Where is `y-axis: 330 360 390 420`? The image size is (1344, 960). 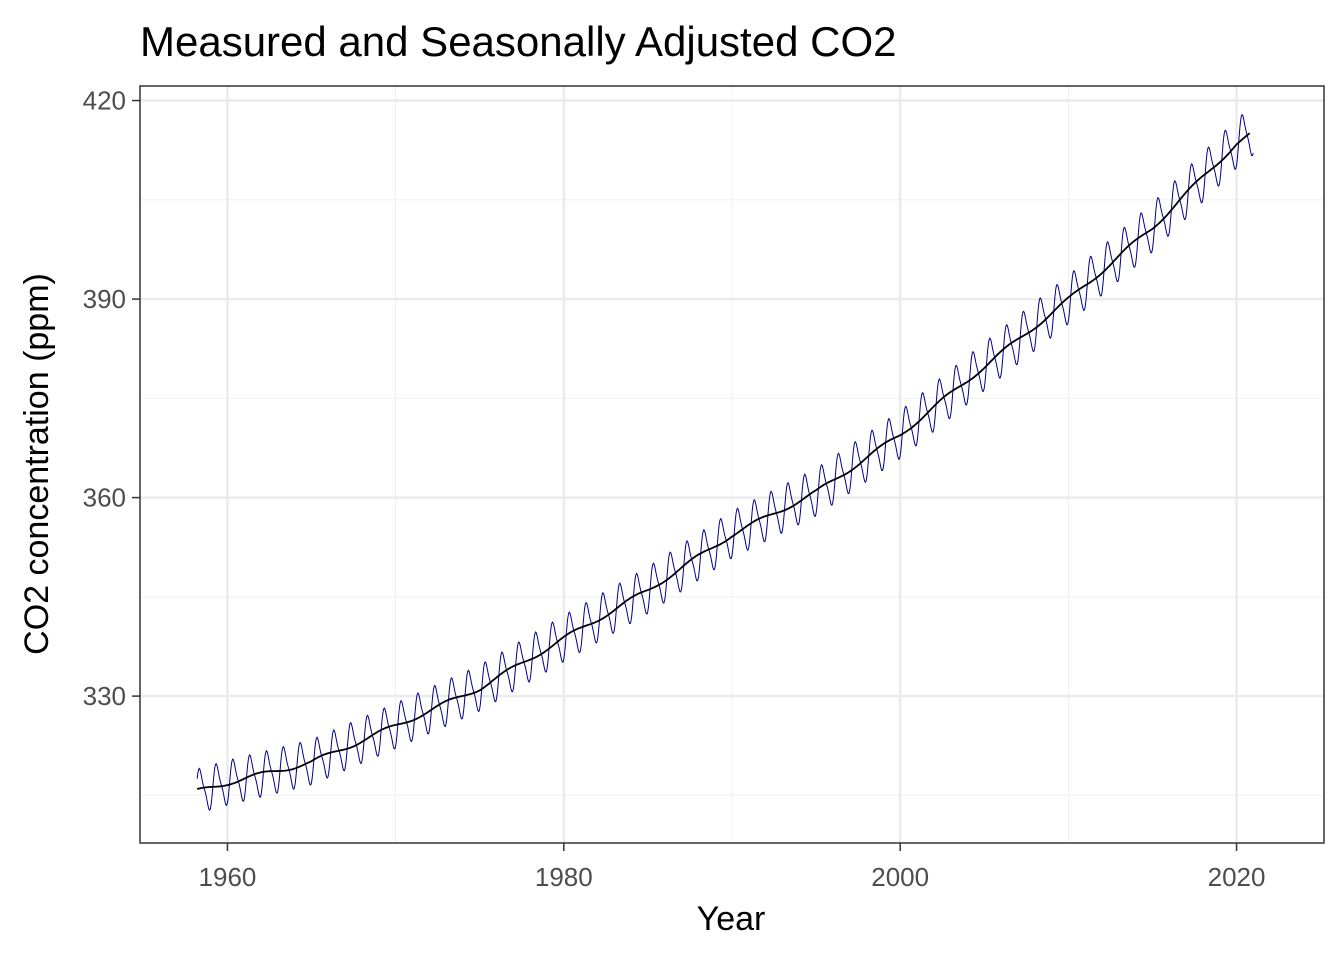 y-axis: 330 360 390 420 is located at coordinates (111, 398).